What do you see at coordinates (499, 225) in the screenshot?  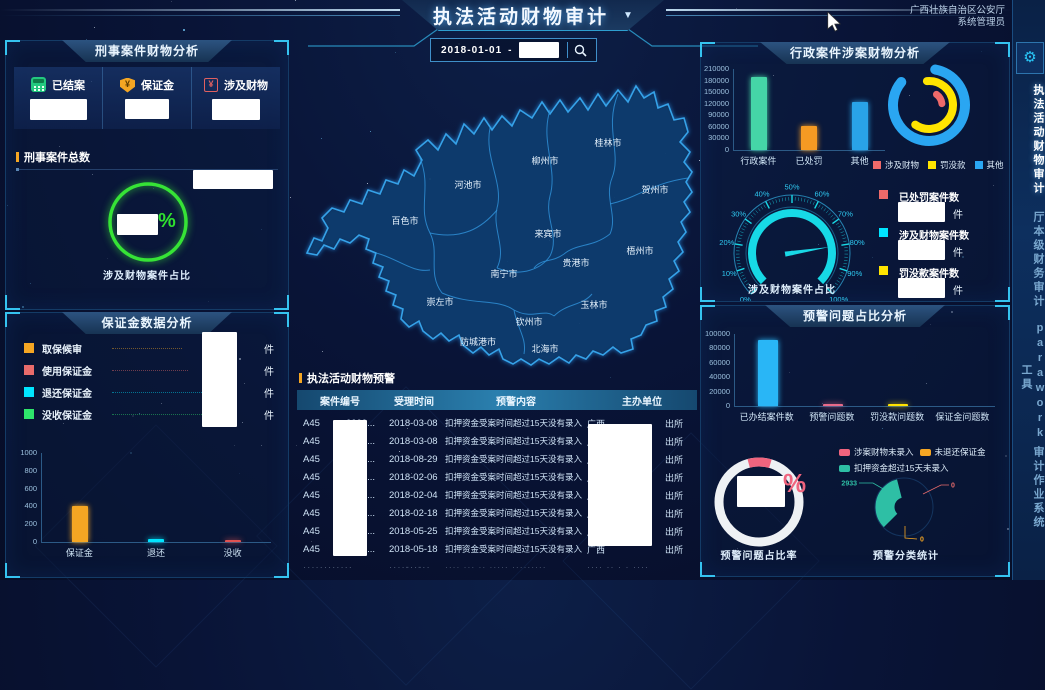 I see `map-region` at bounding box center [499, 225].